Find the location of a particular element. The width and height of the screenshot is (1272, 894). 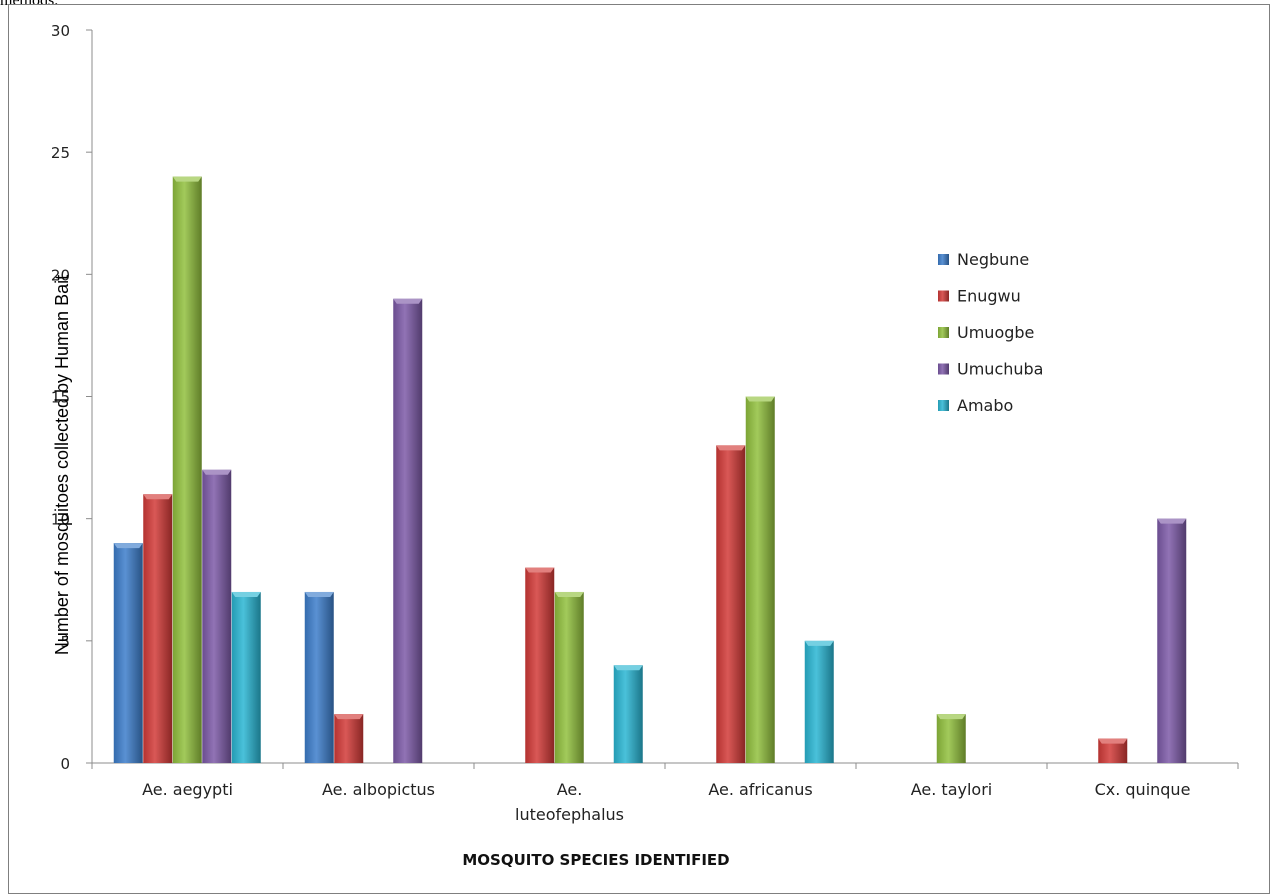

x-category-label: Ae. albopictus is located at coordinates (378, 789).